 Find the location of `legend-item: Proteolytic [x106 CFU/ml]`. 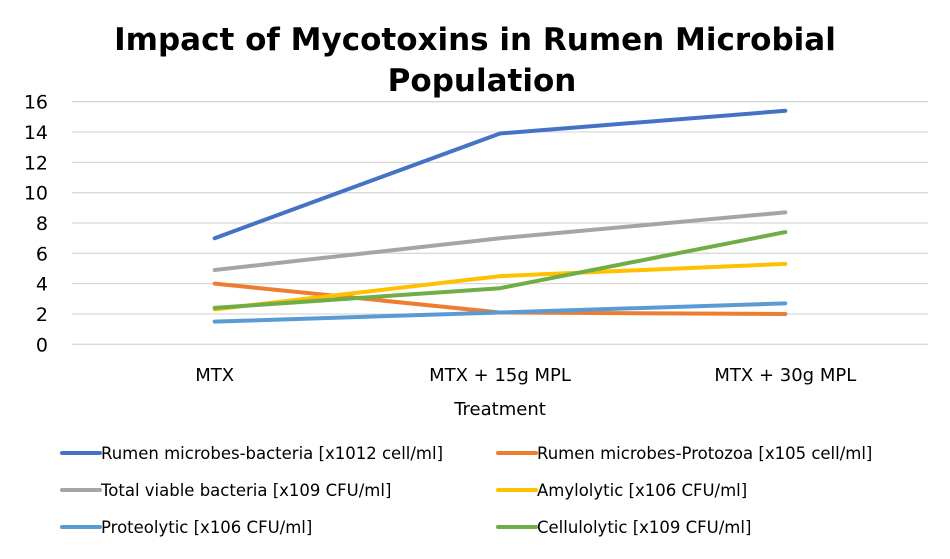

legend-item: Proteolytic [x106 CFU/ml] is located at coordinates (186, 527).